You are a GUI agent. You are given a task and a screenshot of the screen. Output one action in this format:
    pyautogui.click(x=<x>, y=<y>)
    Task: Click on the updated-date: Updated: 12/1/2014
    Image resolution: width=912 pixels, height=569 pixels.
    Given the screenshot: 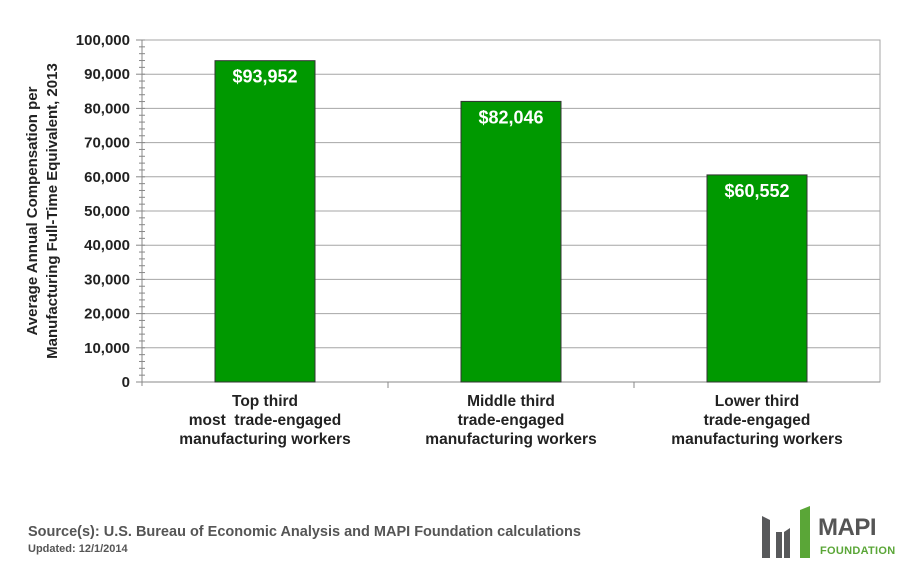 What is the action you would take?
    pyautogui.click(x=78, y=549)
    